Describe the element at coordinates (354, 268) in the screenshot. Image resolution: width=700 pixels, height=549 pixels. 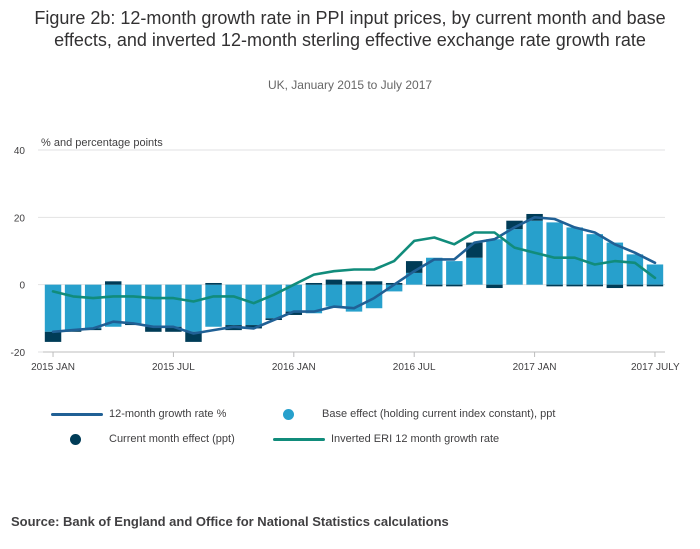
I see `inverted-eri-line` at that location.